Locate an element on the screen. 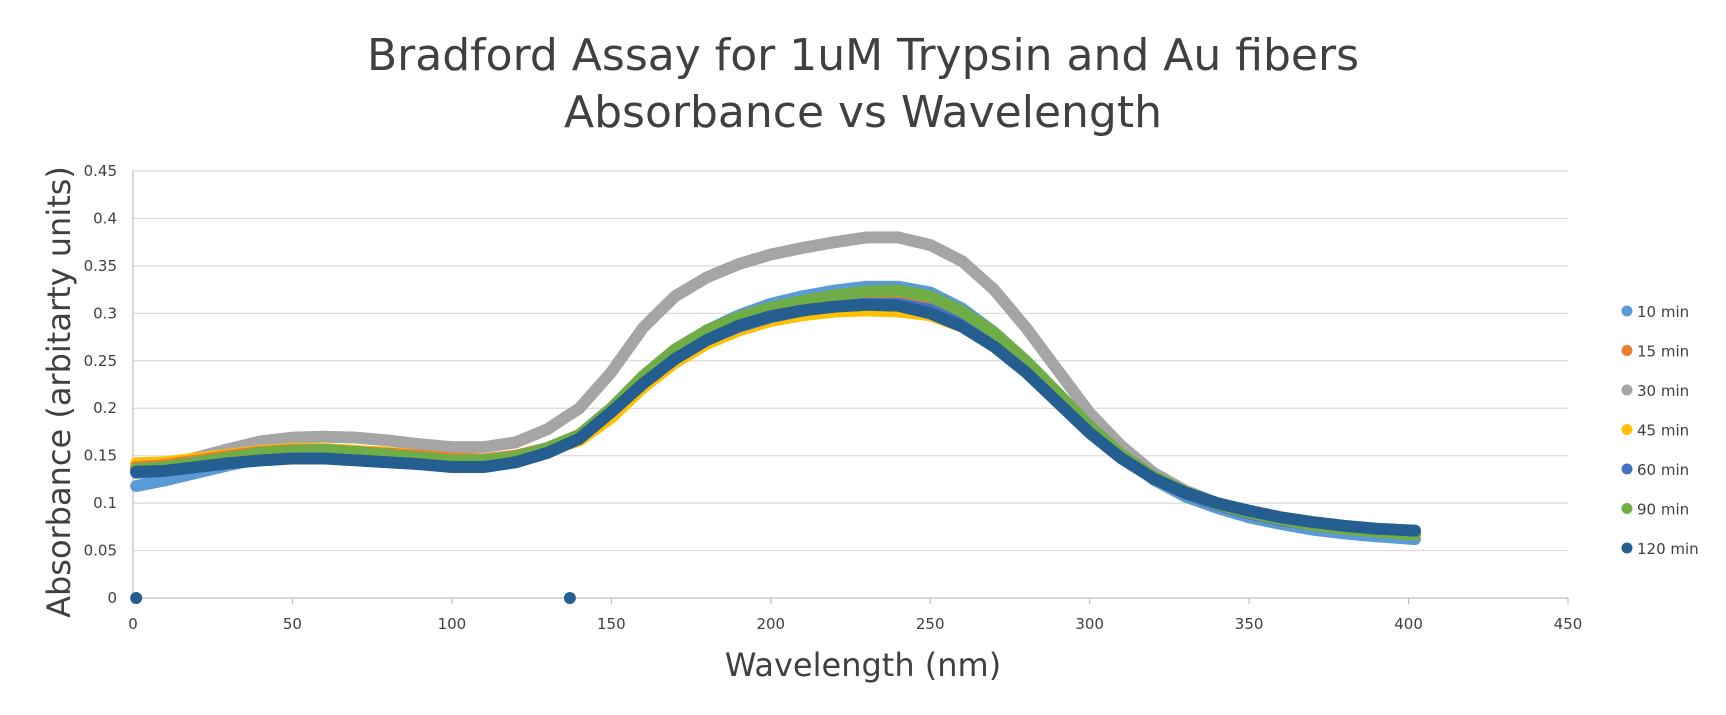 The width and height of the screenshot is (1726, 715). x-tick-labels: 0 50 100 150 200 250 300 350 400 450 is located at coordinates (855, 624).